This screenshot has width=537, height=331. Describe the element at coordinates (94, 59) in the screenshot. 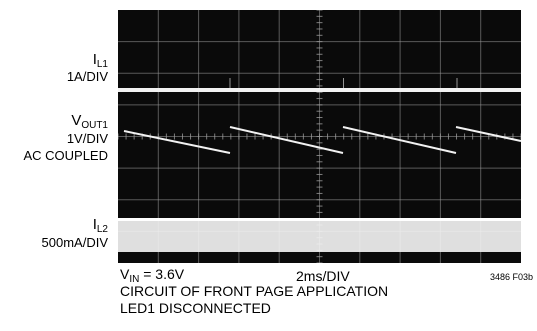

I see `channel-1-symbol: I` at that location.